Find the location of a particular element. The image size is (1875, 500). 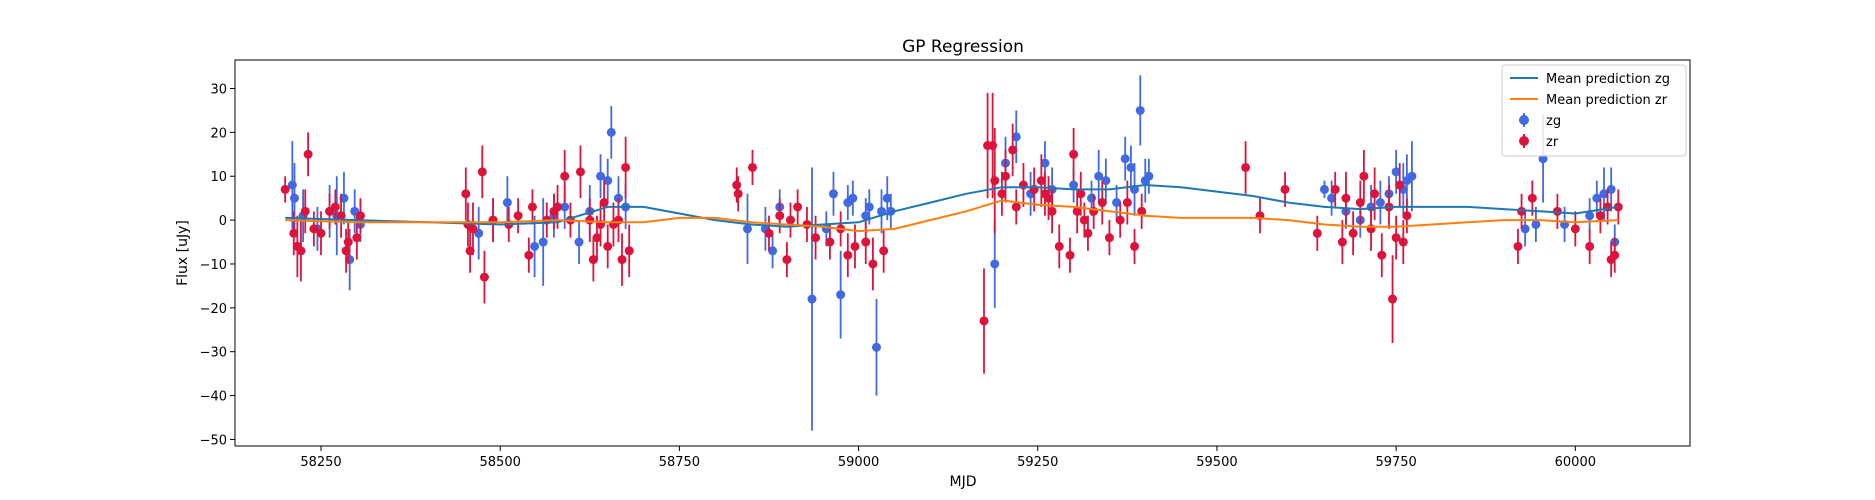

x-tick-label: 59750 is located at coordinates (1395, 462).